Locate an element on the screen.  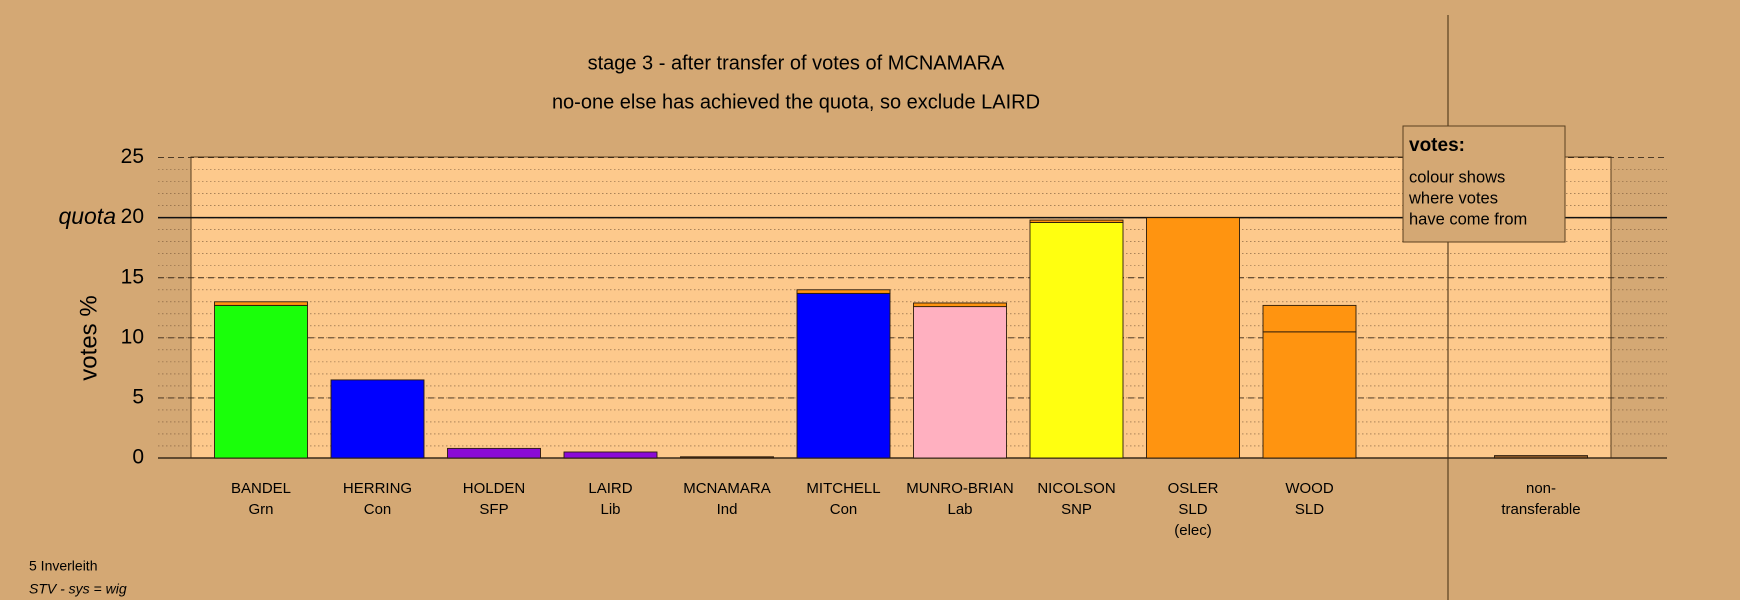
legend-title: votes: is located at coordinates (1437, 145).